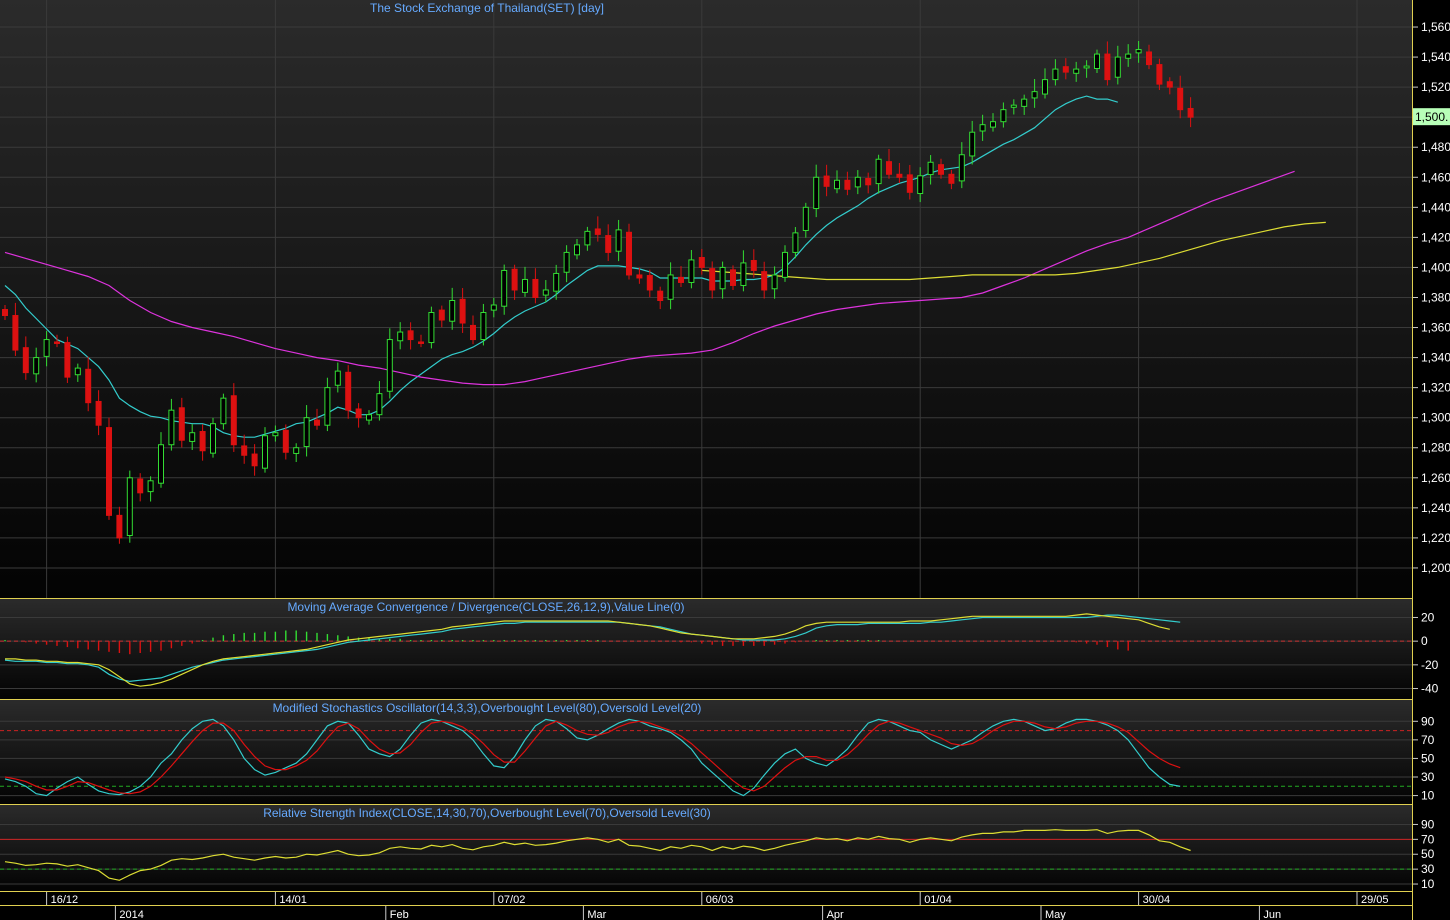 Image resolution: width=1450 pixels, height=920 pixels. Describe the element at coordinates (1425, 653) in the screenshot. I see `macd-y-axis: 20 0 -20 -40` at that location.